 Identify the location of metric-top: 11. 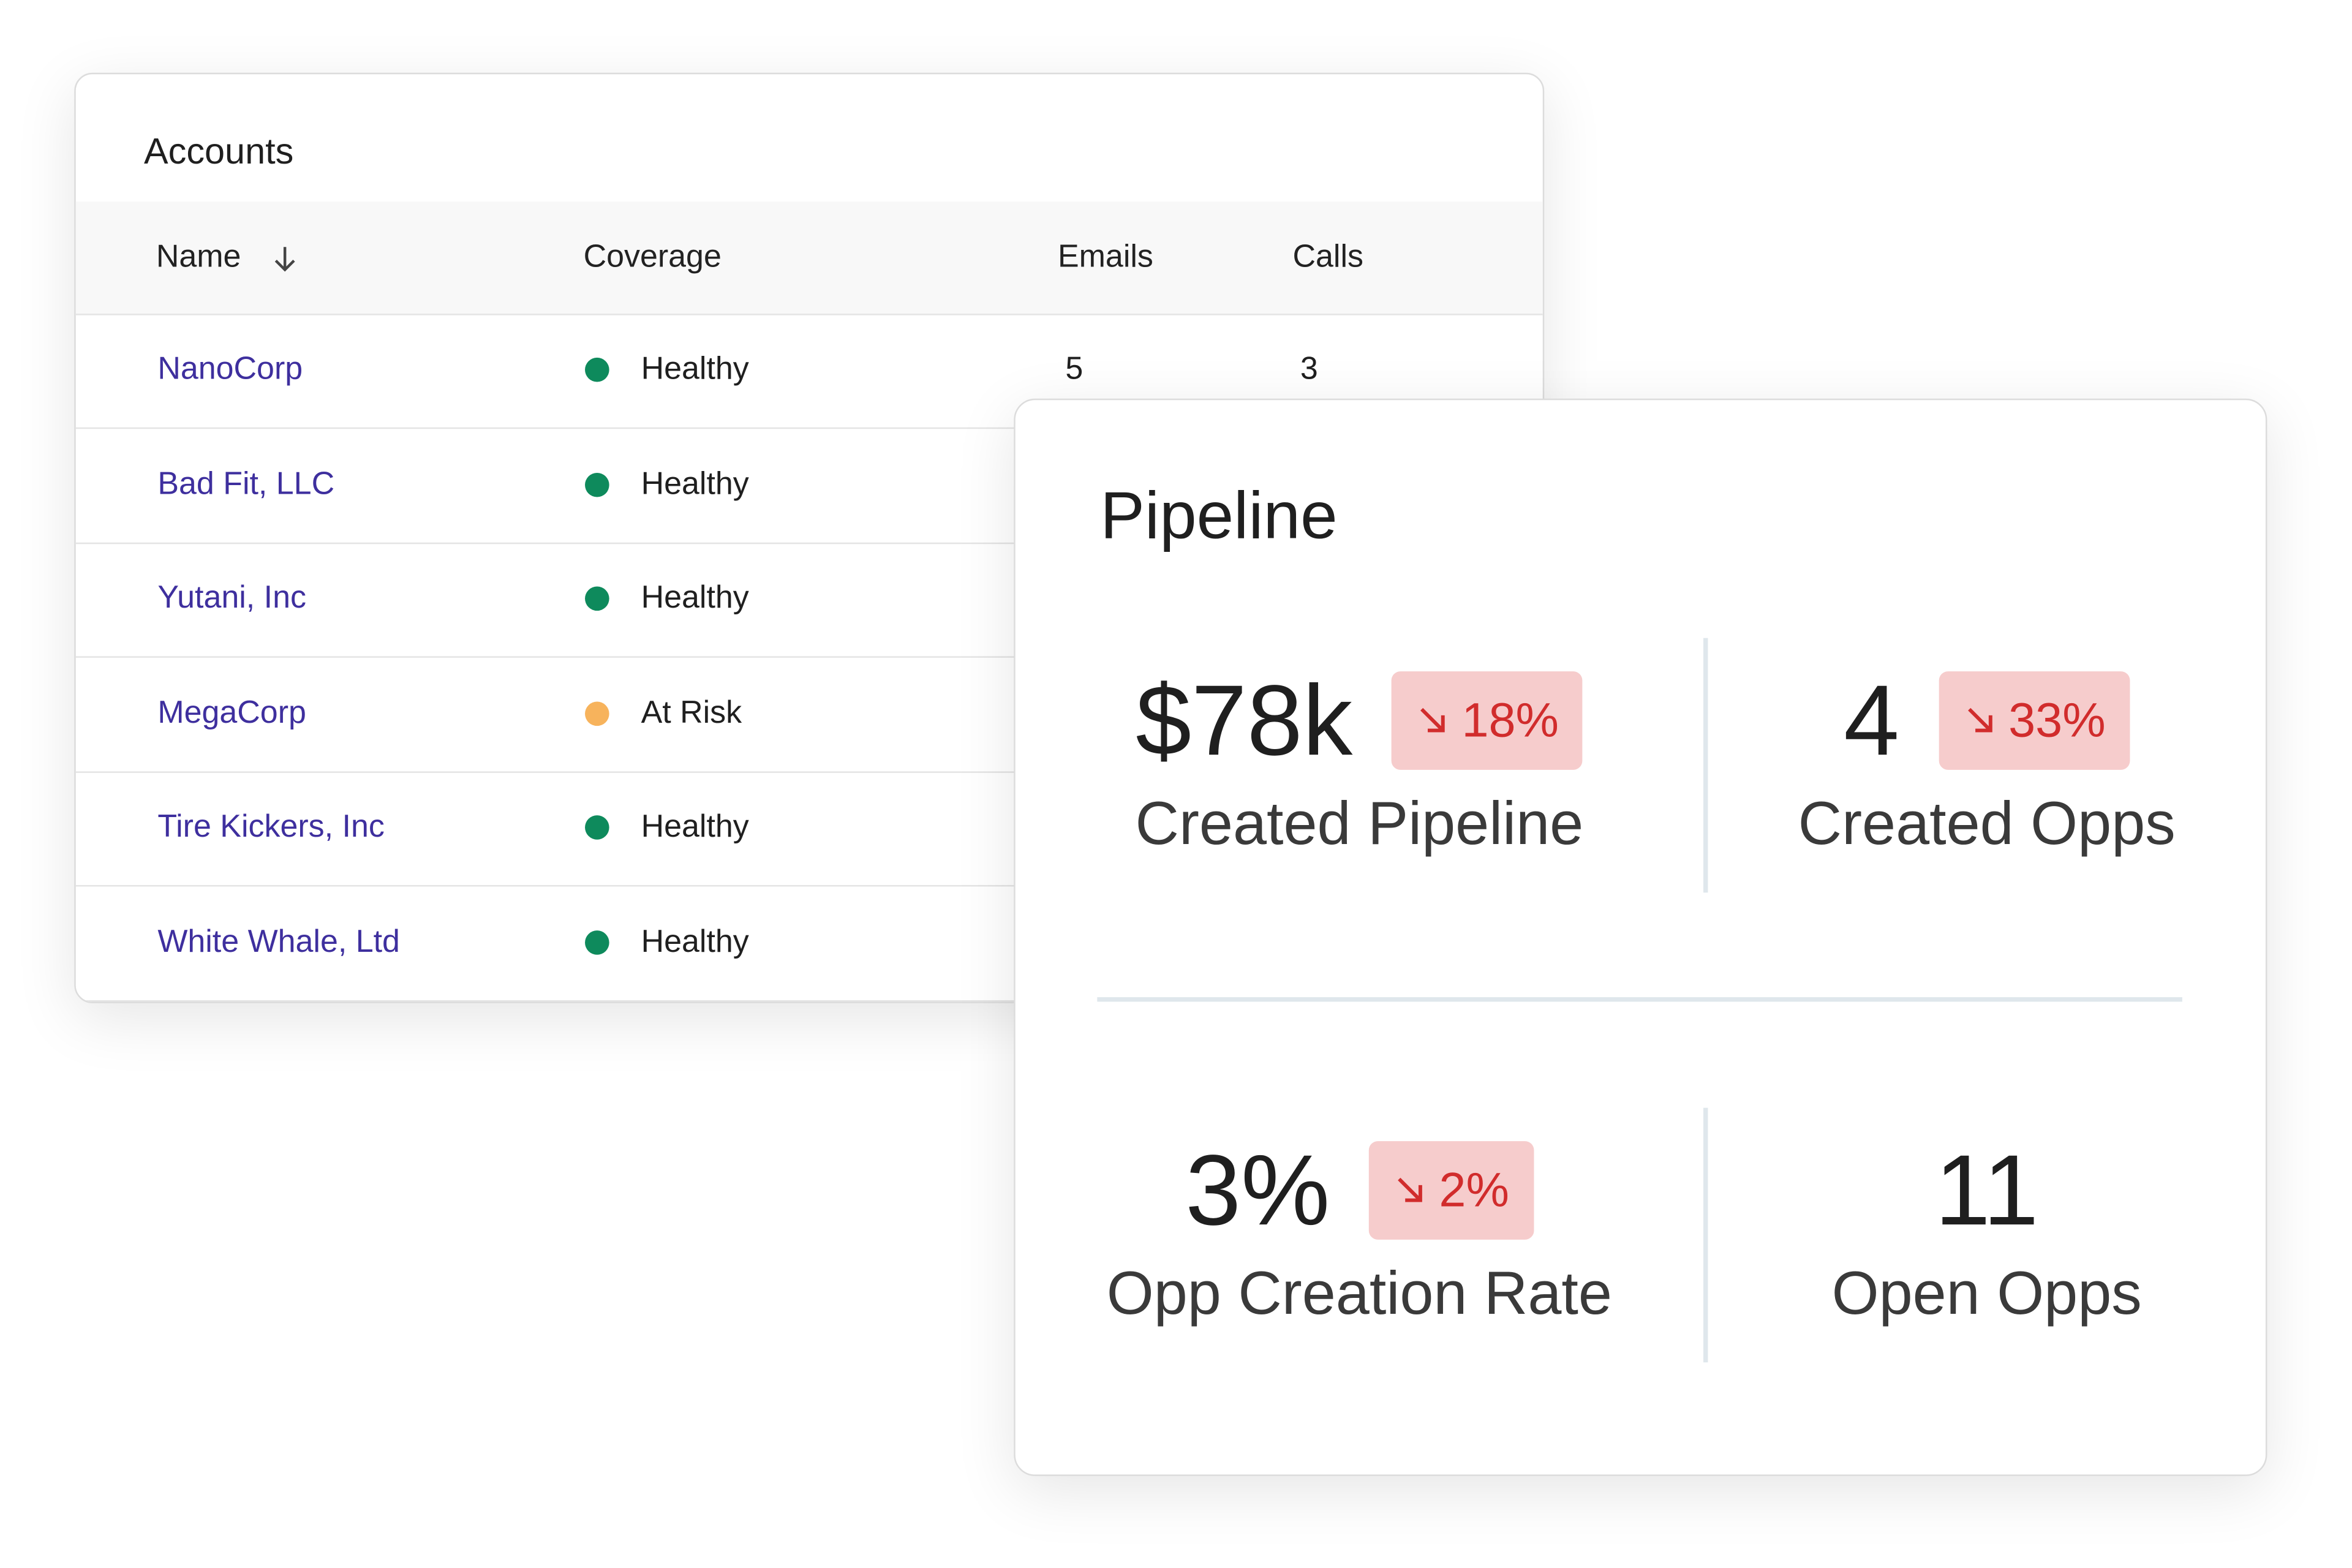
(1987, 1190).